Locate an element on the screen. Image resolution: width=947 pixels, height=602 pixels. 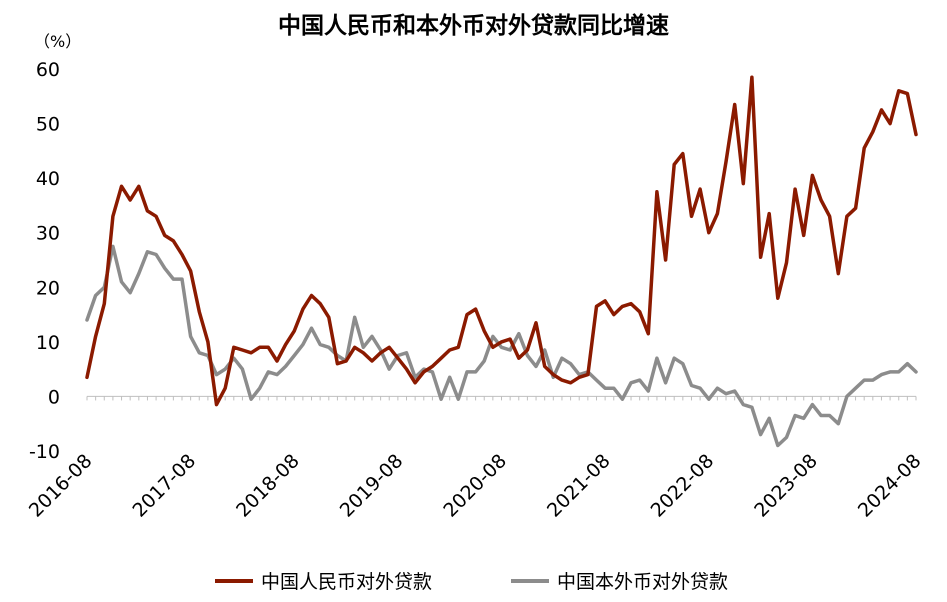
y-tick-label: 10 is located at coordinates (48, 343).